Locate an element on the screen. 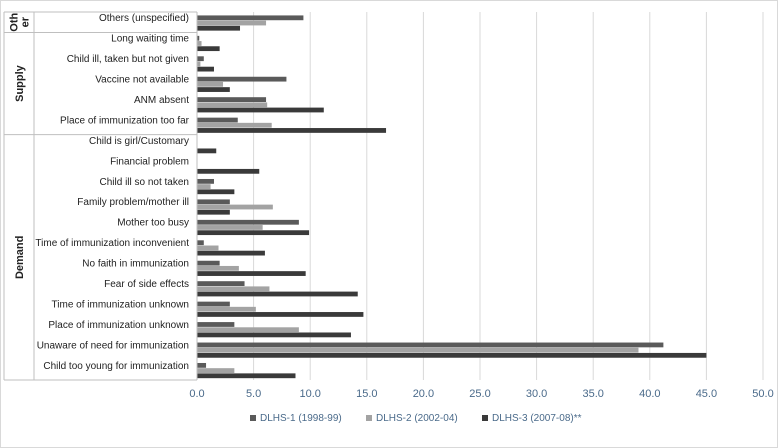  category-label: No faith in immunization is located at coordinates (135, 264).